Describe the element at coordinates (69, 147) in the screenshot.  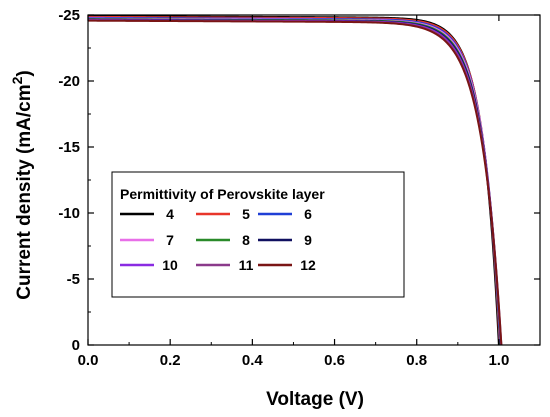
I see `y-tick-label: -15` at that location.